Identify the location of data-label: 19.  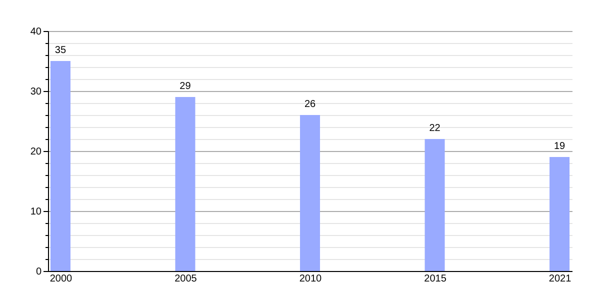
(560, 146).